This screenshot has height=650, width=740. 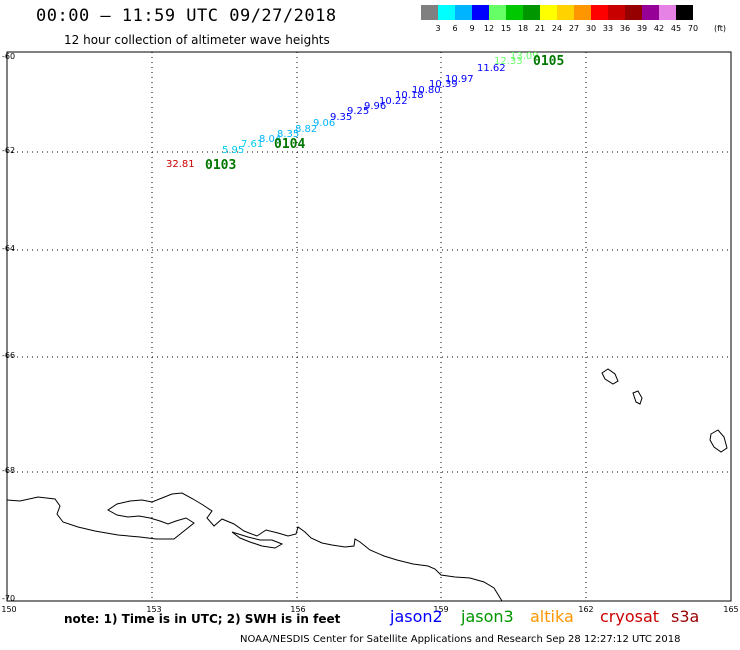 What do you see at coordinates (298, 609) in the screenshot?
I see `lon-label: 156` at bounding box center [298, 609].